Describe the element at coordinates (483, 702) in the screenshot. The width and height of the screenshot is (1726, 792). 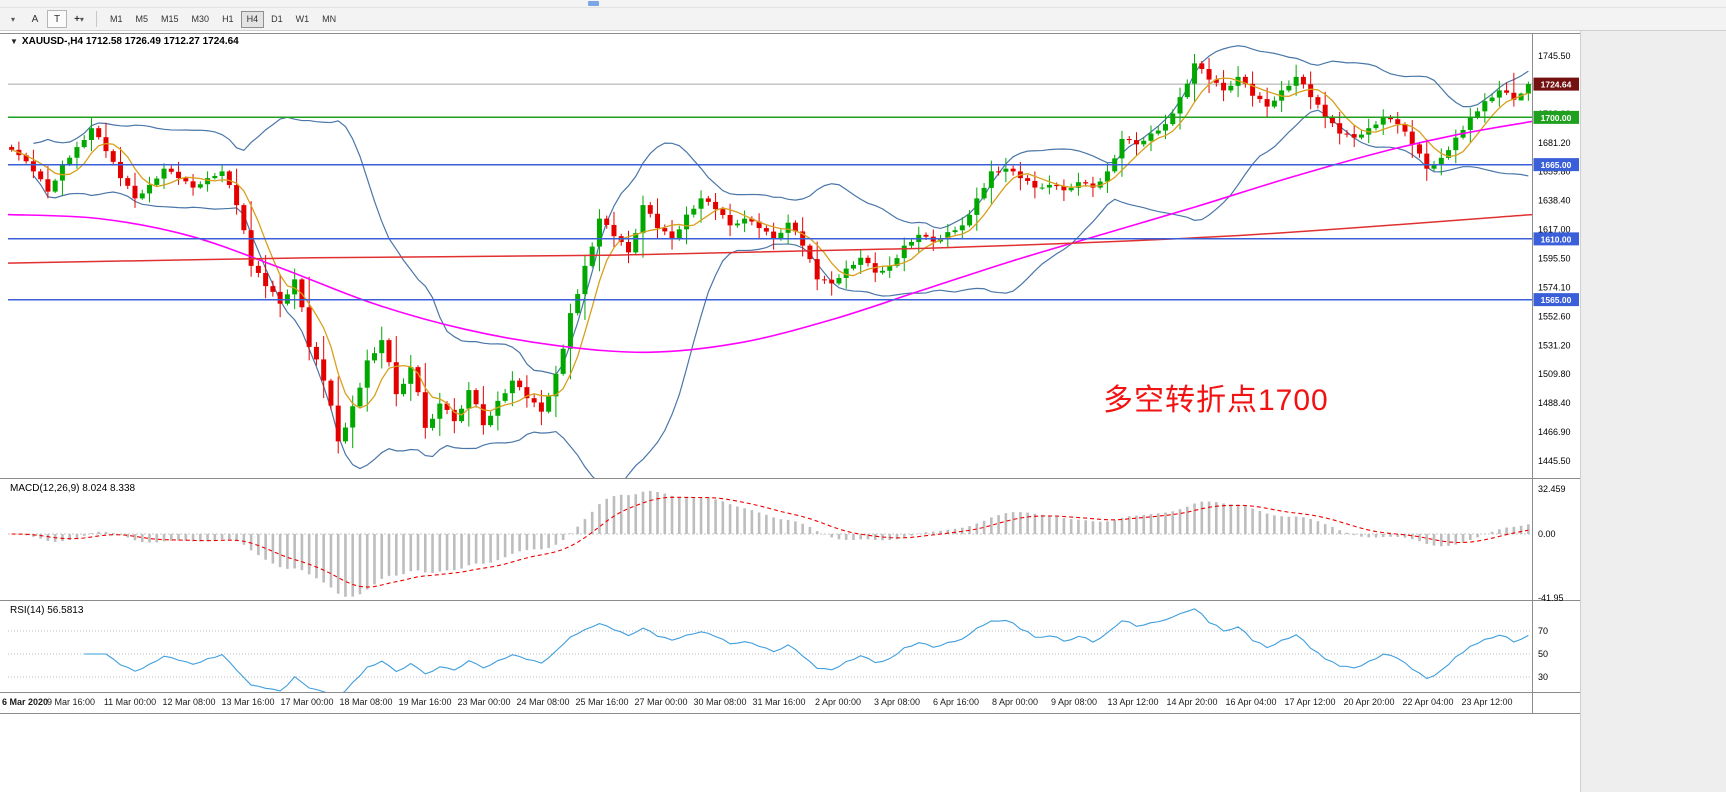
I see `svg-text: 23 Mar 00:00` at that location.